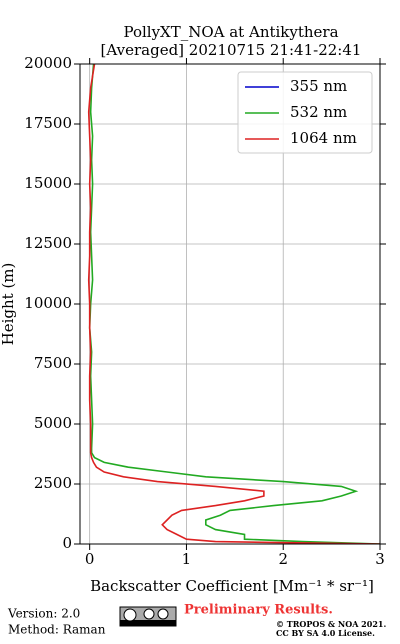 The height and width of the screenshot is (644, 400). What do you see at coordinates (318, 112) in the screenshot?
I see `legend-label: 532 nm` at bounding box center [318, 112].